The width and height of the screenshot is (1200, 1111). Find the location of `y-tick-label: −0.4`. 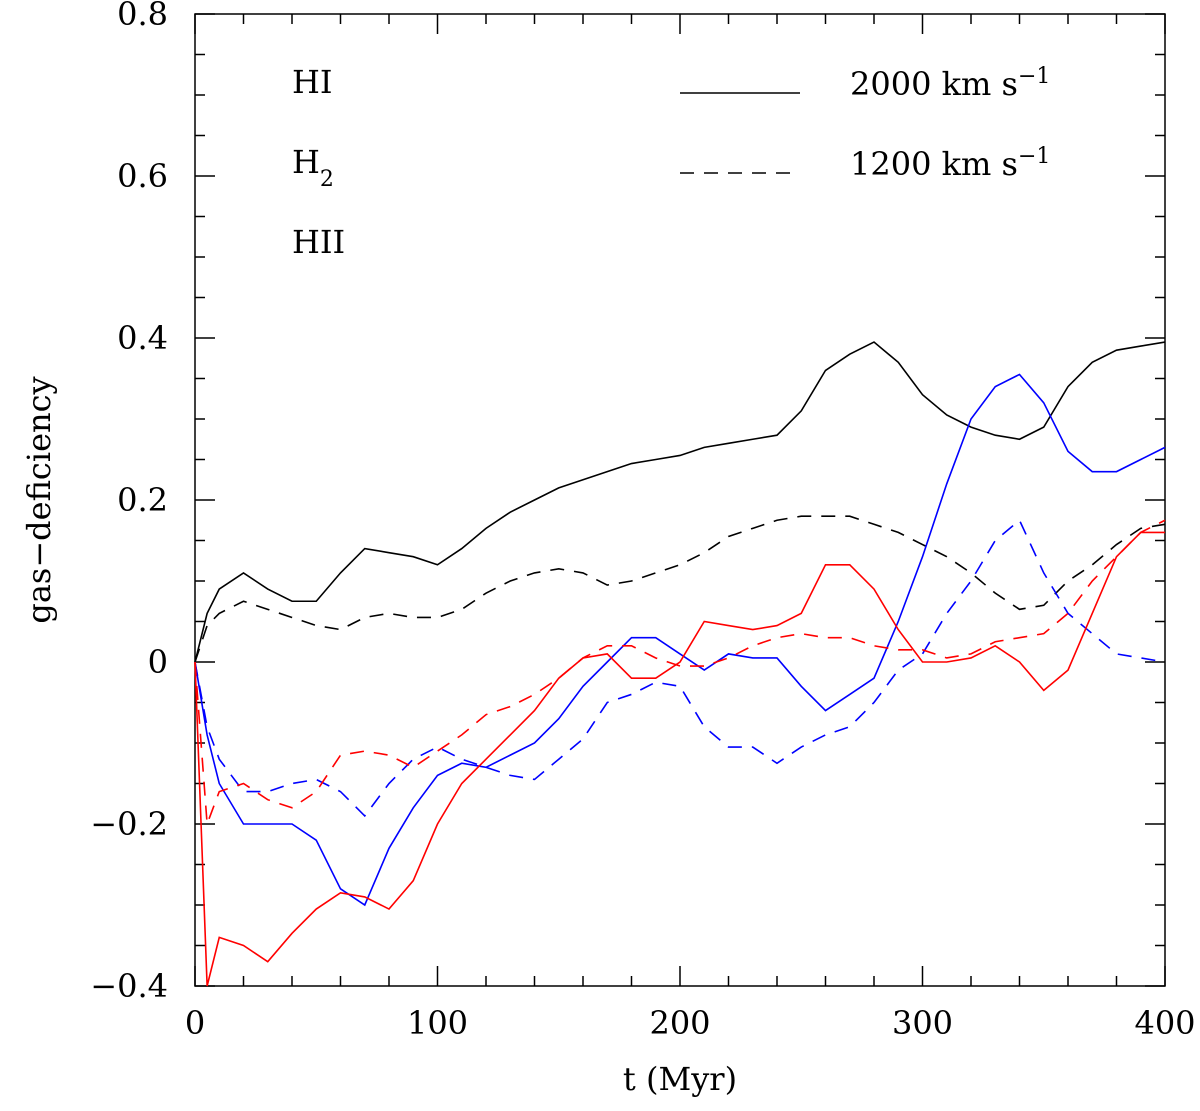

y-tick-label: −0.4 is located at coordinates (129, 986).